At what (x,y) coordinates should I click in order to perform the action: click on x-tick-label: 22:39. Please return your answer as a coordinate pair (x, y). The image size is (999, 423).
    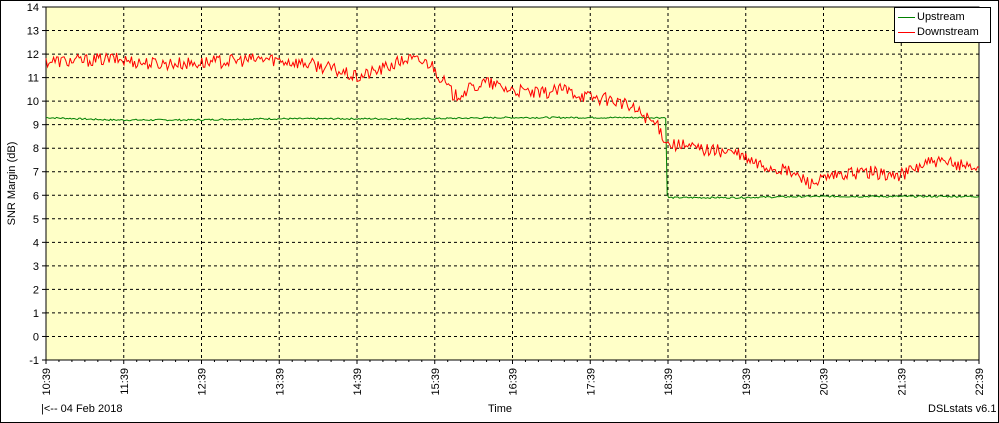
    Looking at the image, I should click on (980, 382).